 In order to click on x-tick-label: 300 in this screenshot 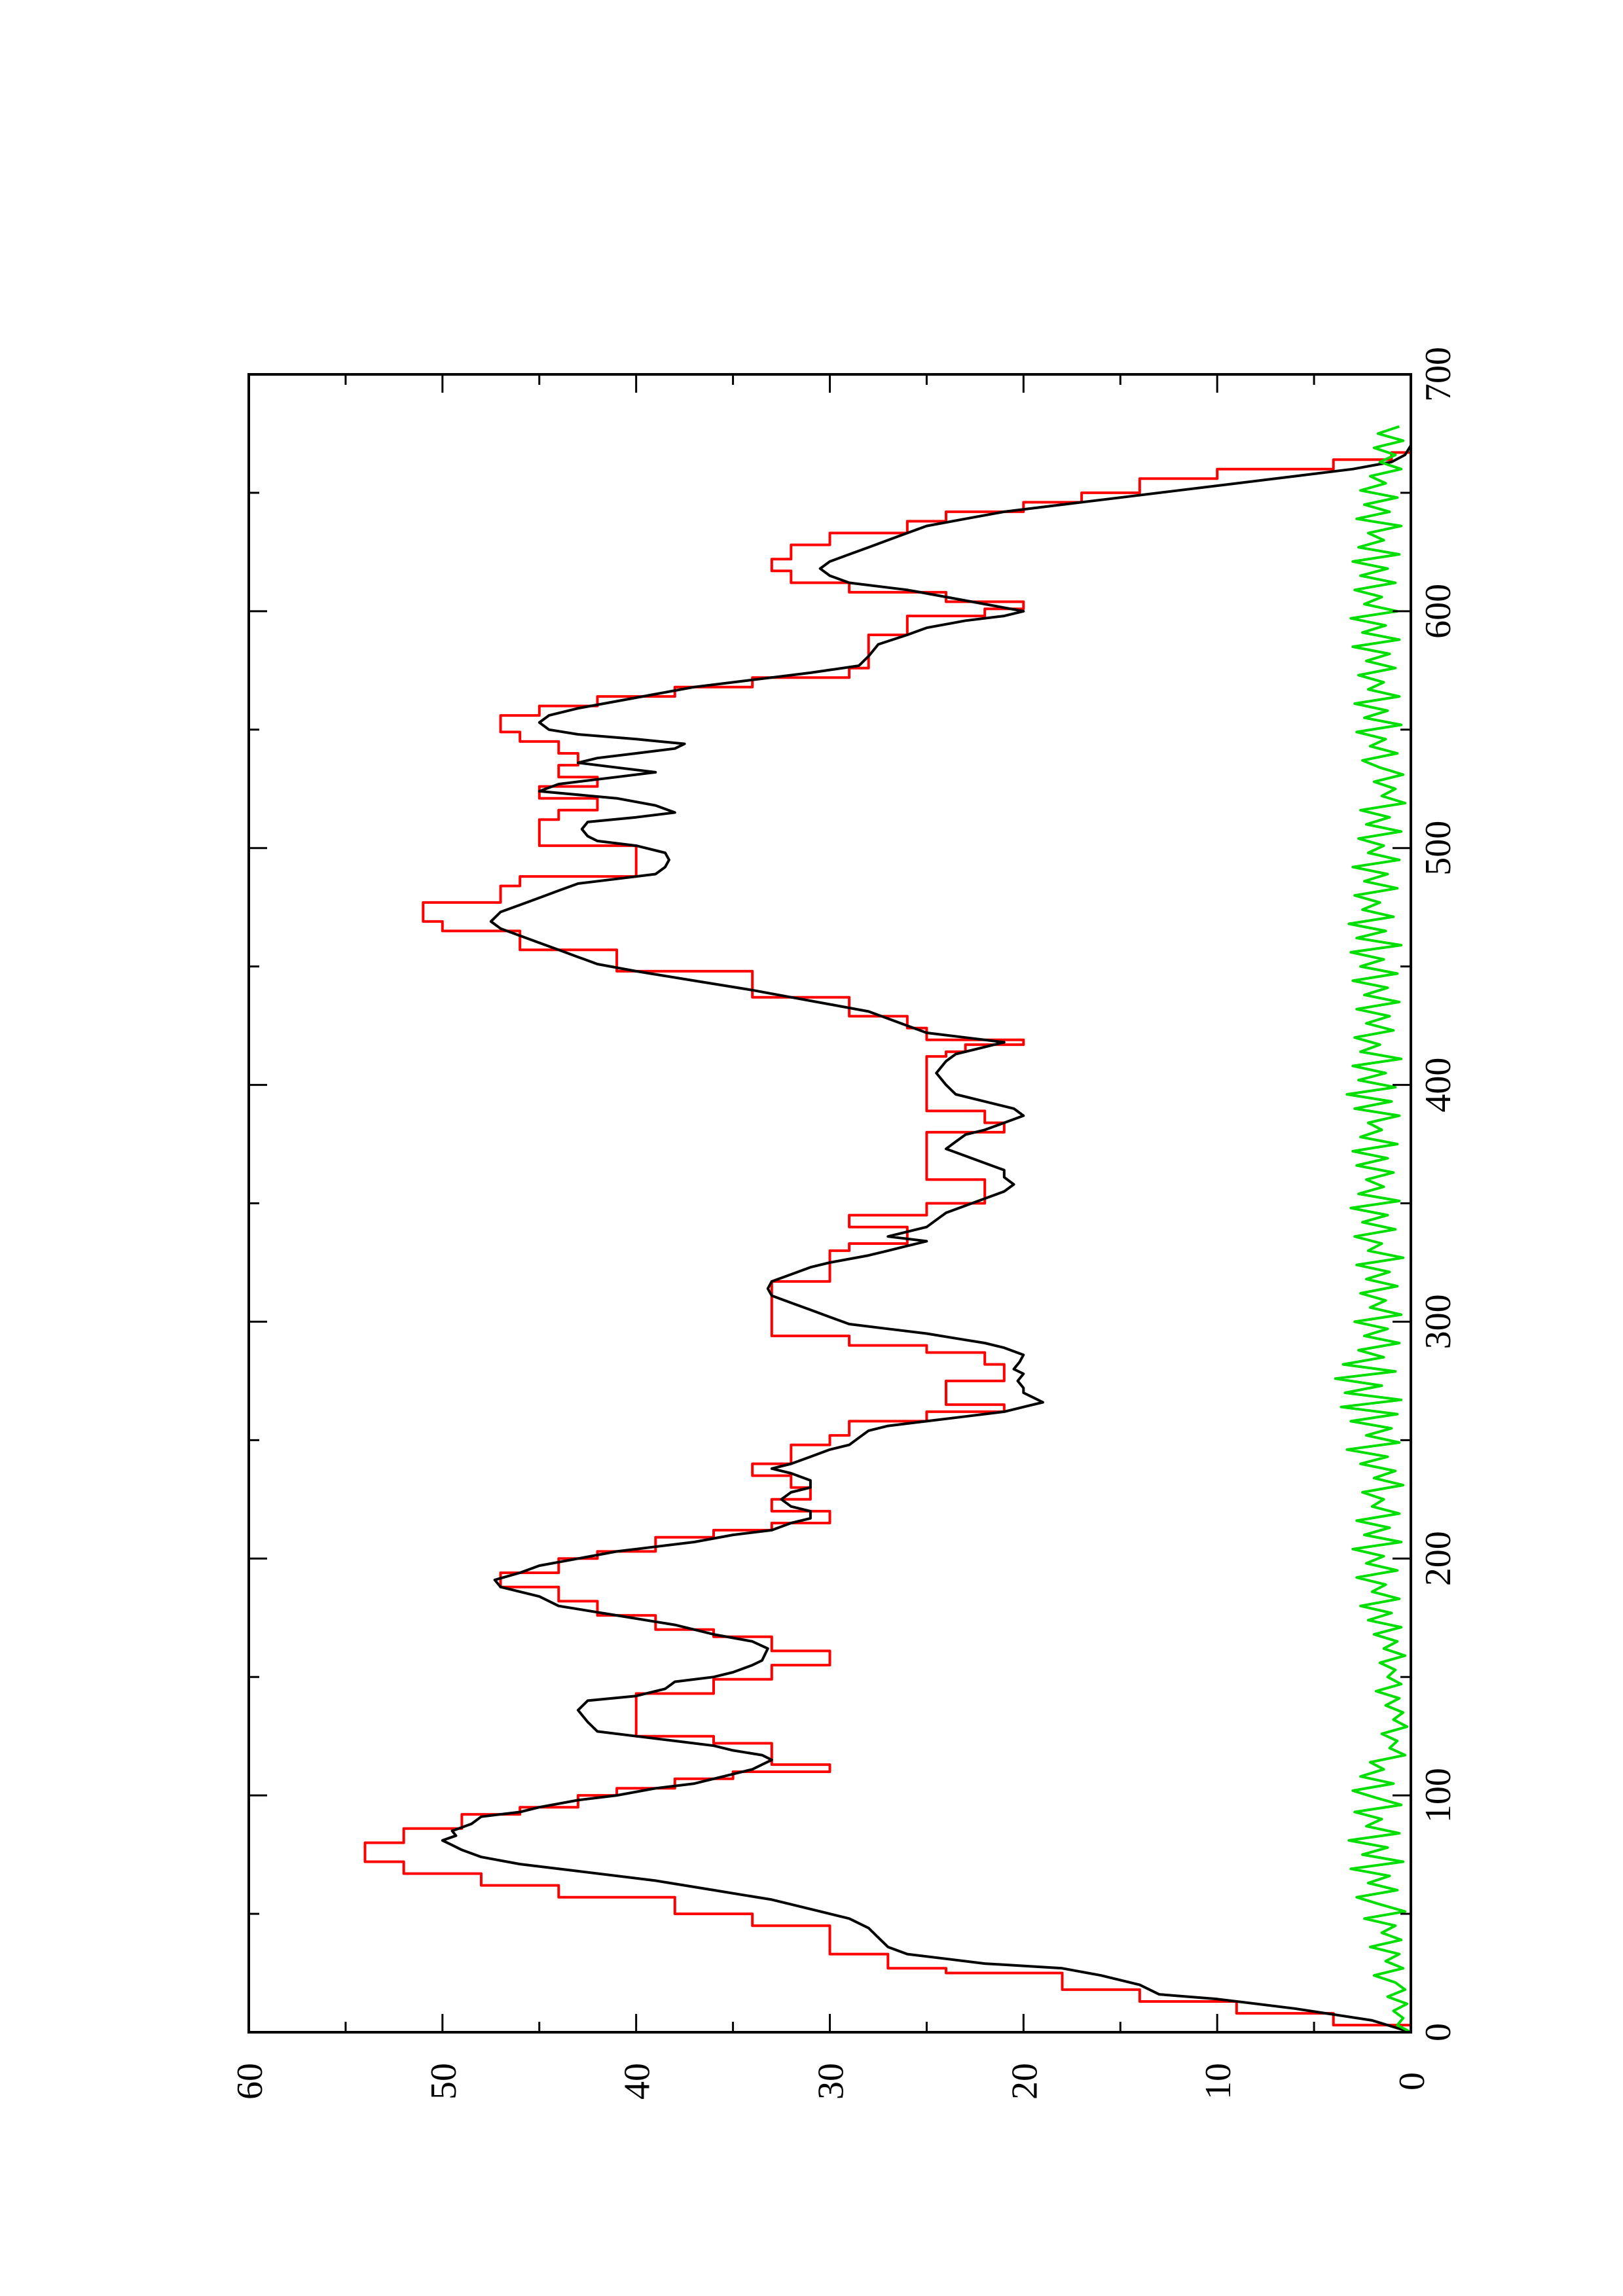, I will do `click(1438, 1321)`.